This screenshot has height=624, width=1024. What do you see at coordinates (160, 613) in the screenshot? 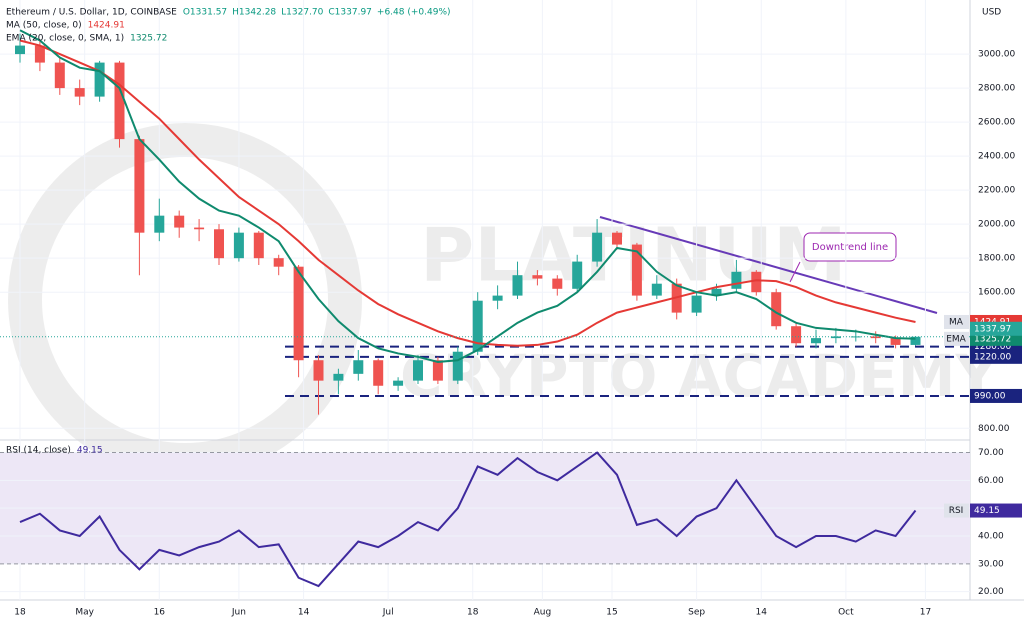
I see `x-tick-label: 16` at bounding box center [160, 613].